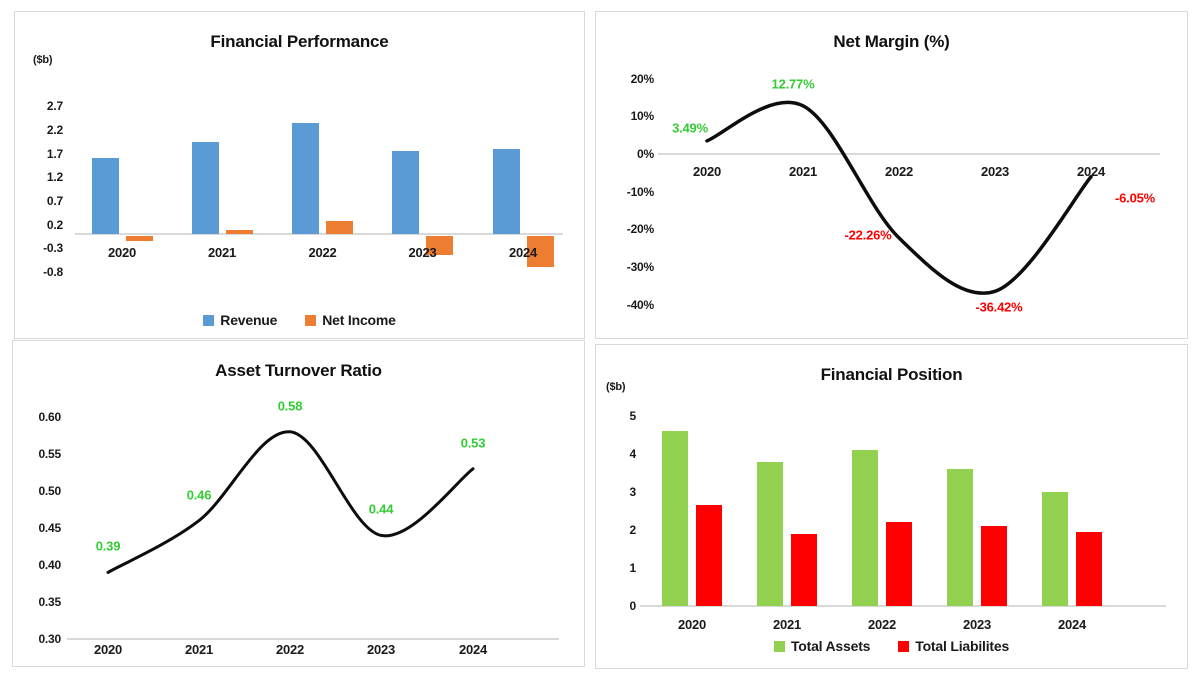  What do you see at coordinates (770, 533) in the screenshot?
I see `bar-total-assets-2021` at bounding box center [770, 533].